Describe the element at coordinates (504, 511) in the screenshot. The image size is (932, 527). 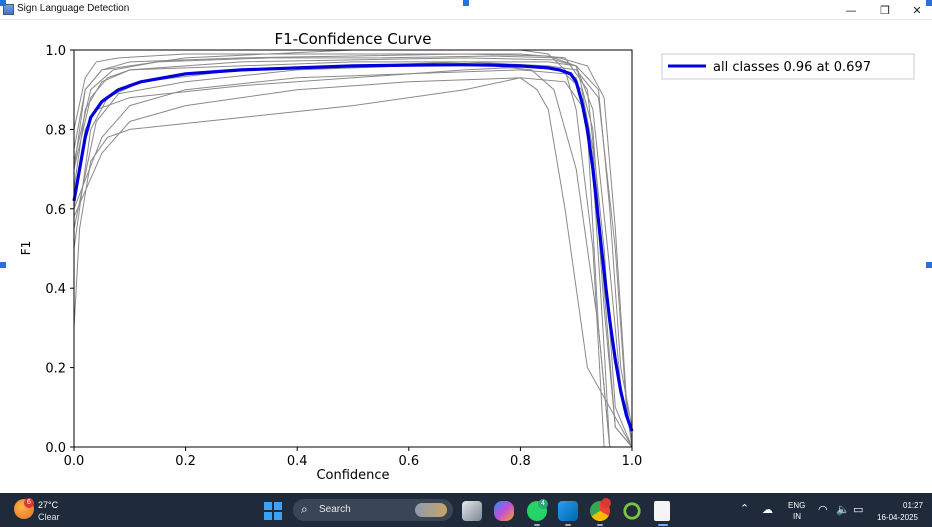
I see `copilot-icon` at that location.